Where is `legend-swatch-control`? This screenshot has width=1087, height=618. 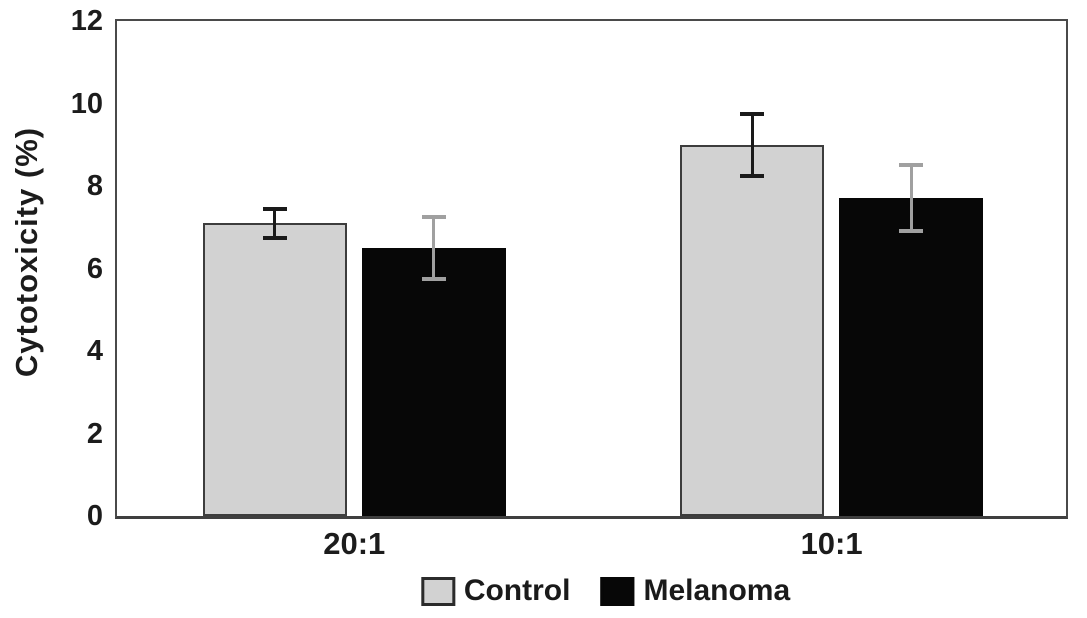 legend-swatch-control is located at coordinates (437, 591).